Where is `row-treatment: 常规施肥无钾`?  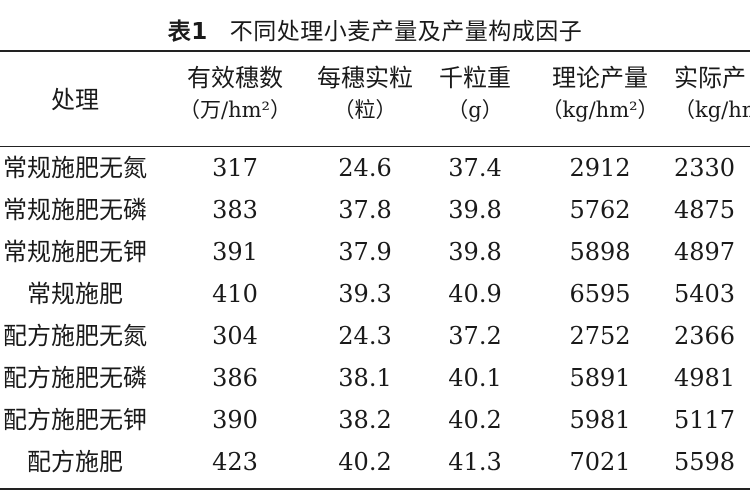 row-treatment: 常规施肥无钾 is located at coordinates (75, 252).